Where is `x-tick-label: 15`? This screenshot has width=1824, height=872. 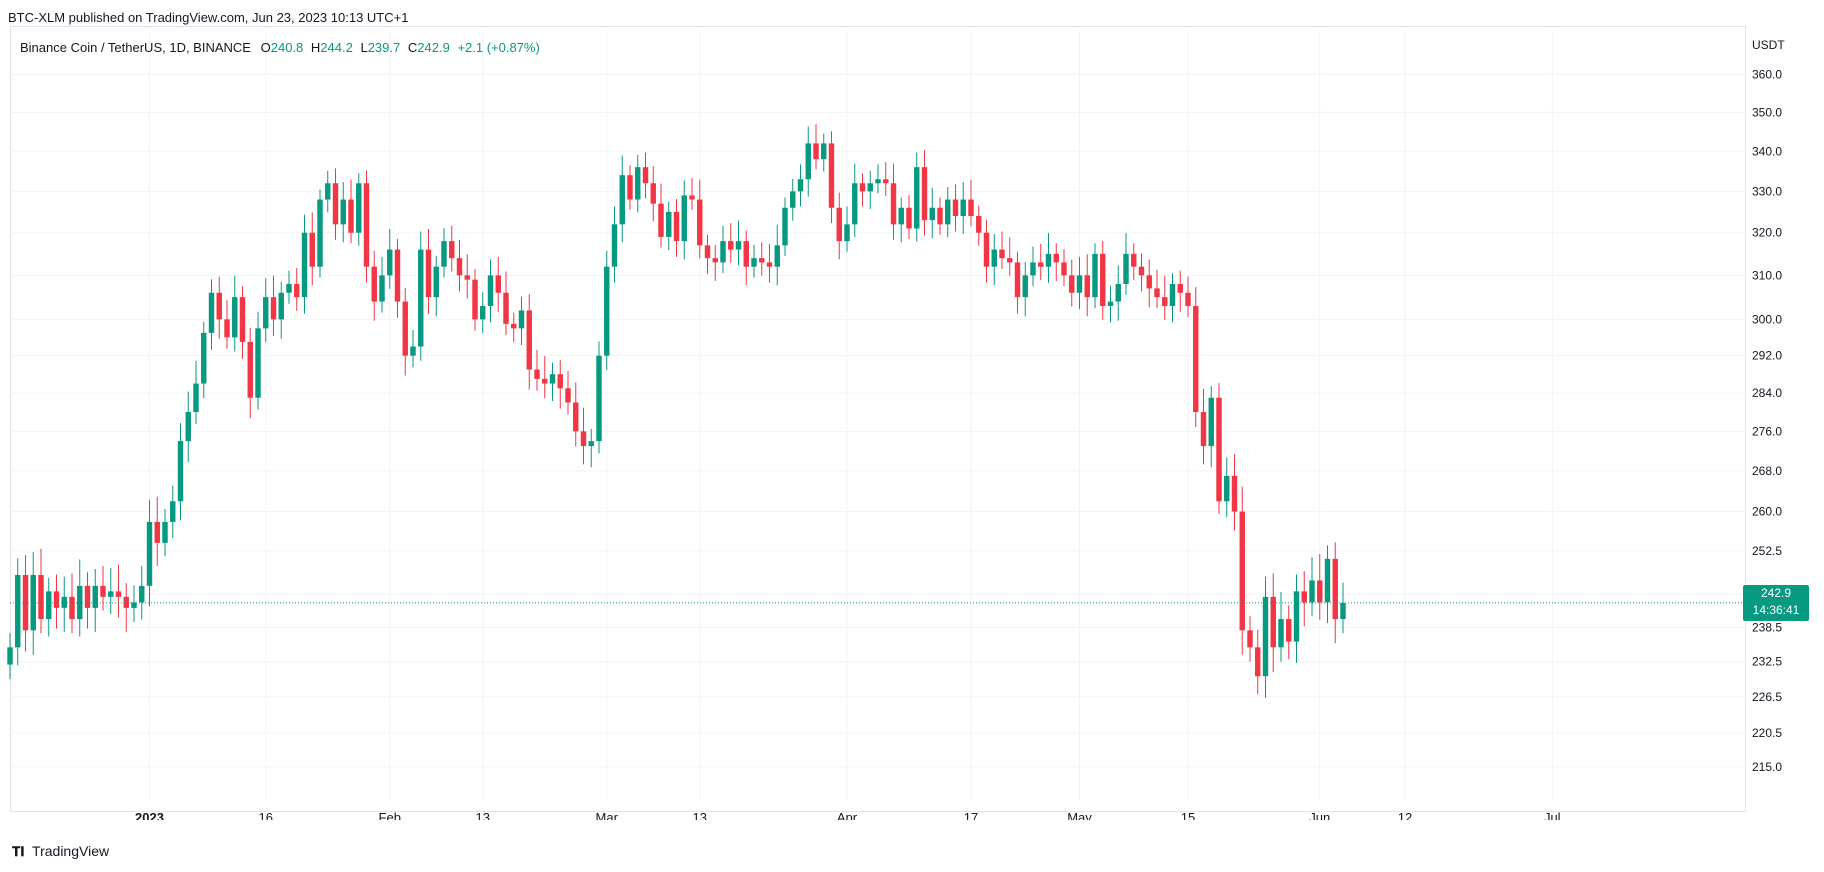
x-tick-label: 15 is located at coordinates (1188, 815).